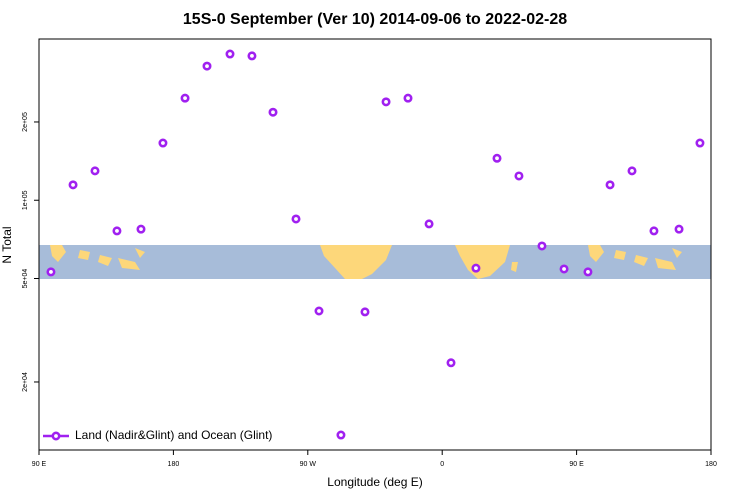 This screenshot has width=750, height=500. I want to click on y-axis-label: N Total, so click(7, 244).